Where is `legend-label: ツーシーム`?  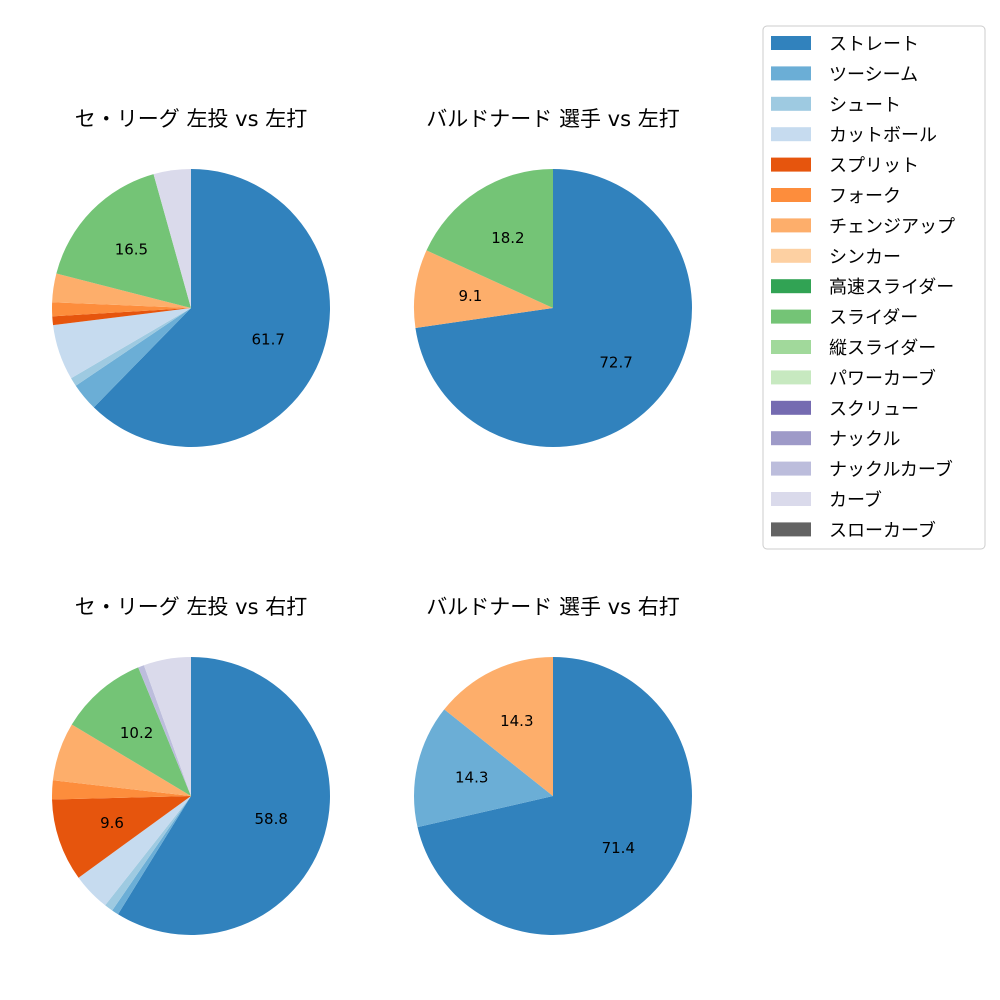
legend-label: ツーシーム is located at coordinates (873, 74).